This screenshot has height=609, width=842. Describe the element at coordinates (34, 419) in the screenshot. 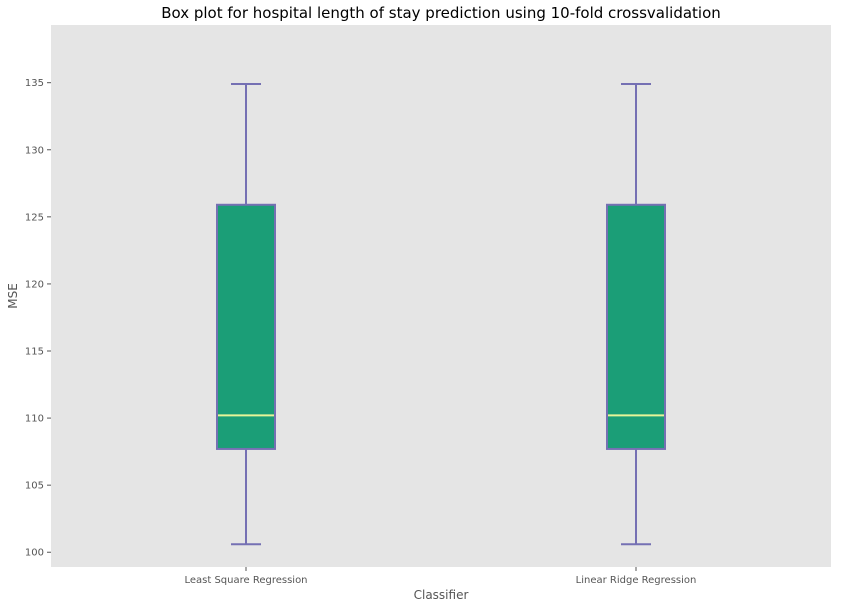

I see `y-tick-label: 110` at that location.